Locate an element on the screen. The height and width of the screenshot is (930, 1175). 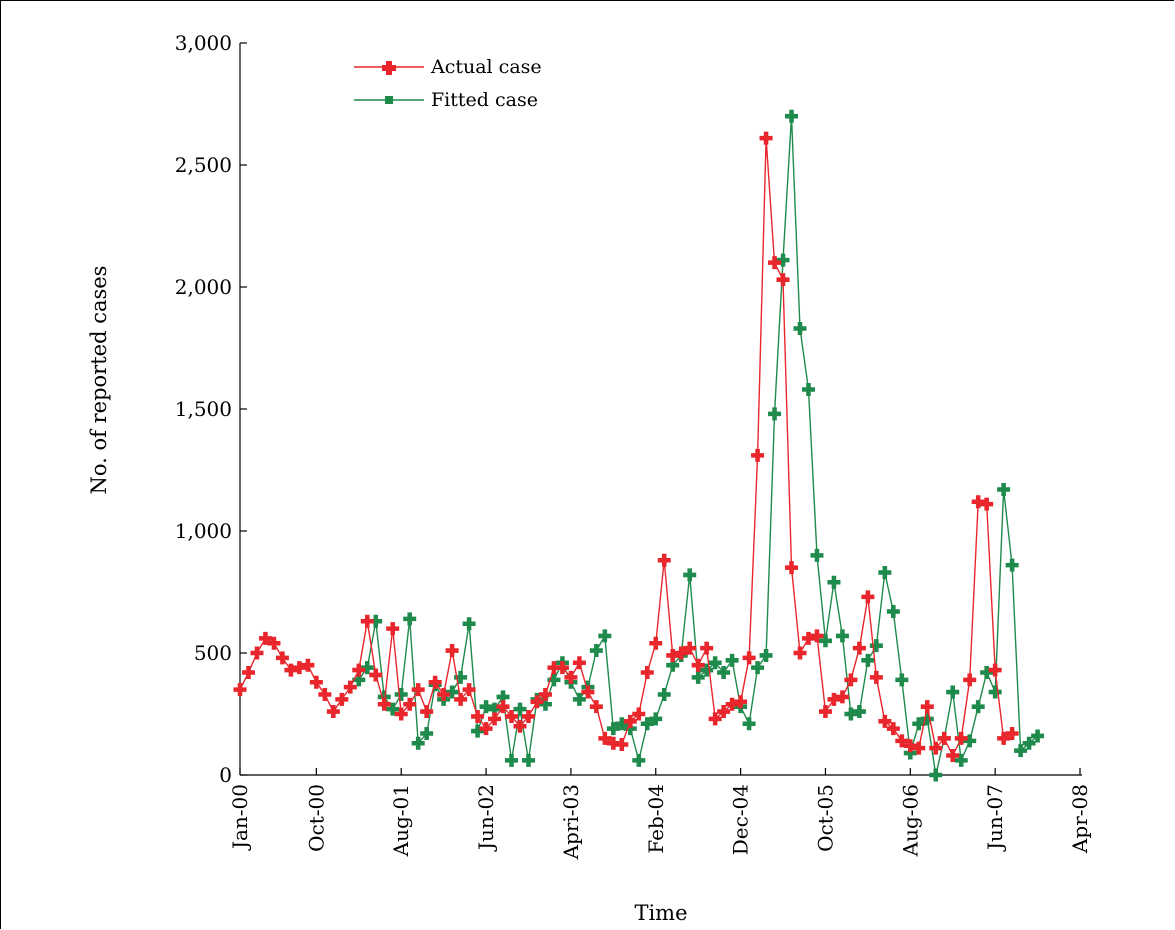
y-tick-label: 1,500 is located at coordinates (203, 409).